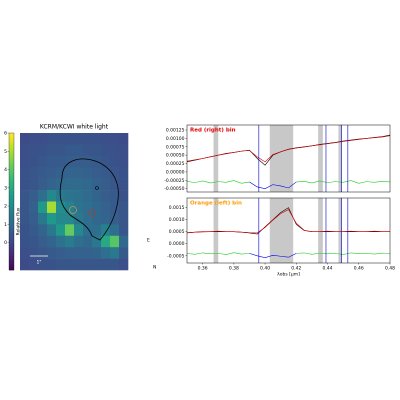 This screenshot has width=400, height=400. What do you see at coordinates (288, 275) in the screenshot?
I see `x-axis-label: λobs [μm]` at bounding box center [288, 275].